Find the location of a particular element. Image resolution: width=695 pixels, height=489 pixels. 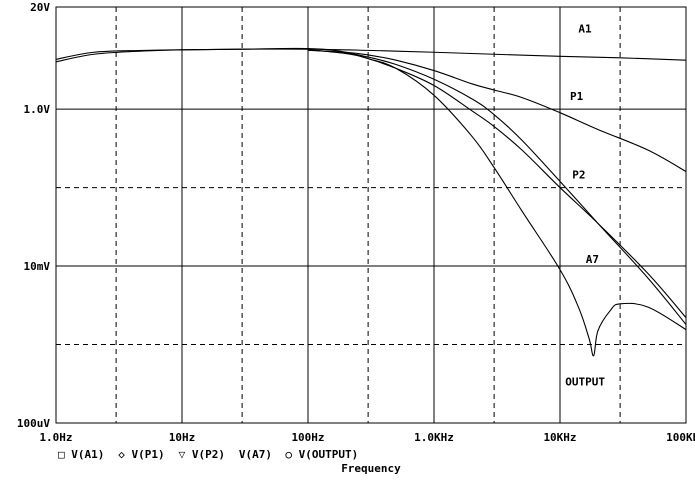

trace-a1 is located at coordinates (371, 54).